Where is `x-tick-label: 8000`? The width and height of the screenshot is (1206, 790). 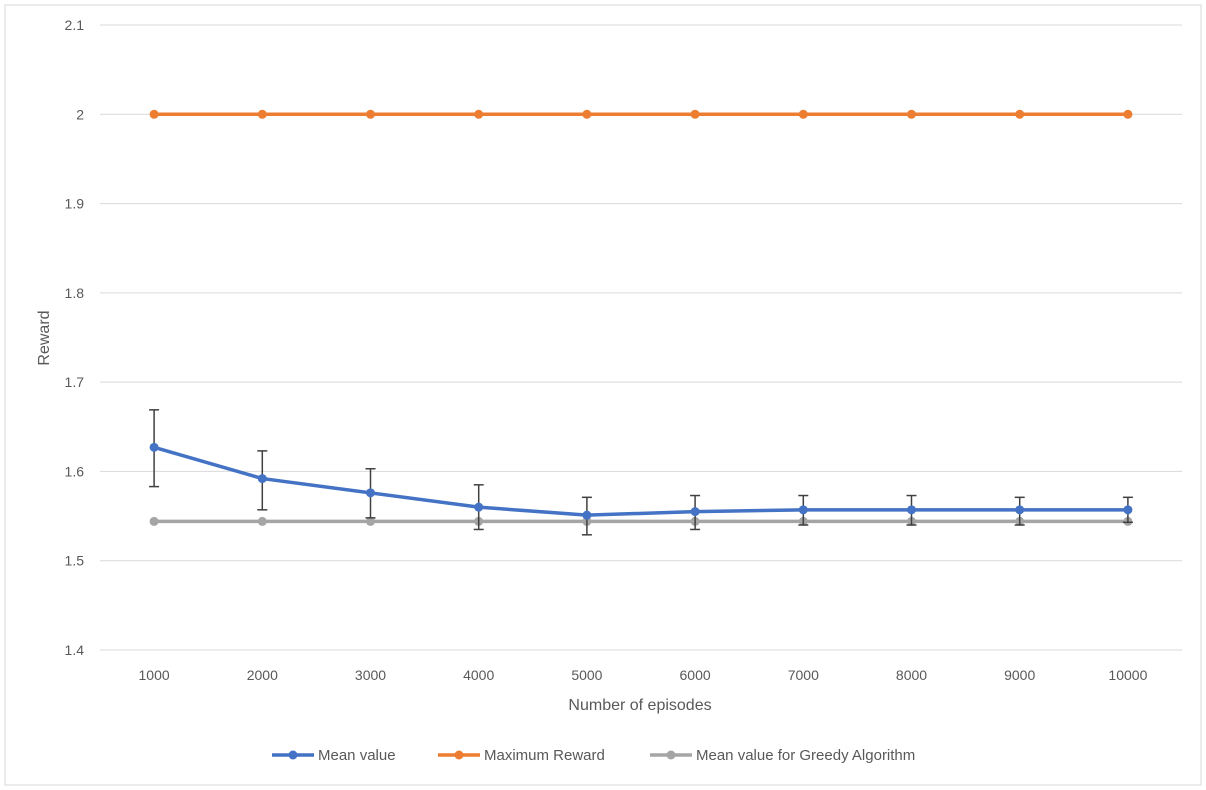
x-tick-label: 8000 is located at coordinates (911, 675).